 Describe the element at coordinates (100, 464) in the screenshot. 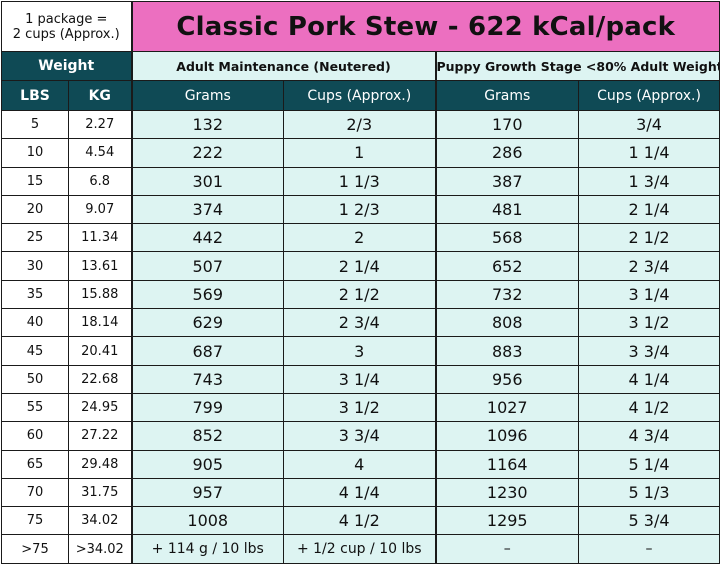

I see `kg-cell: 29.48` at that location.